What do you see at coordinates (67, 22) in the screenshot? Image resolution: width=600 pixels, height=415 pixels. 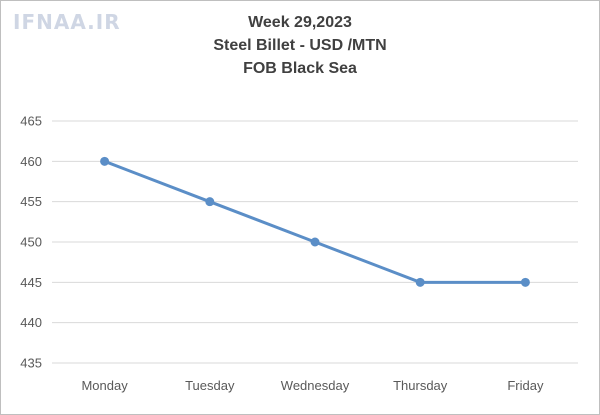 I see `site-logo: IFNAA.IR` at bounding box center [67, 22].